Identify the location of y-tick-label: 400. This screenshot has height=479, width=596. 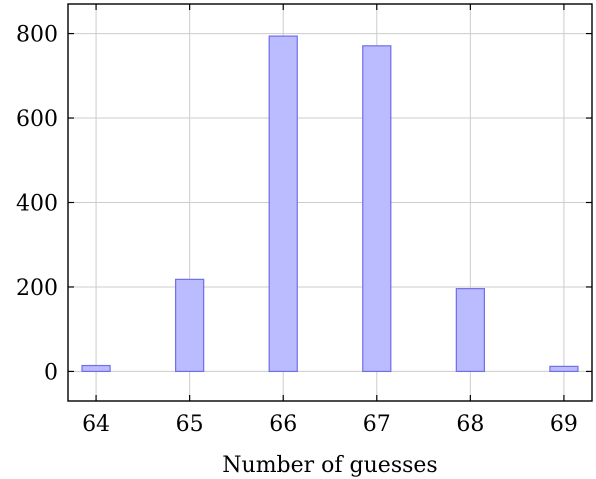
(37, 204).